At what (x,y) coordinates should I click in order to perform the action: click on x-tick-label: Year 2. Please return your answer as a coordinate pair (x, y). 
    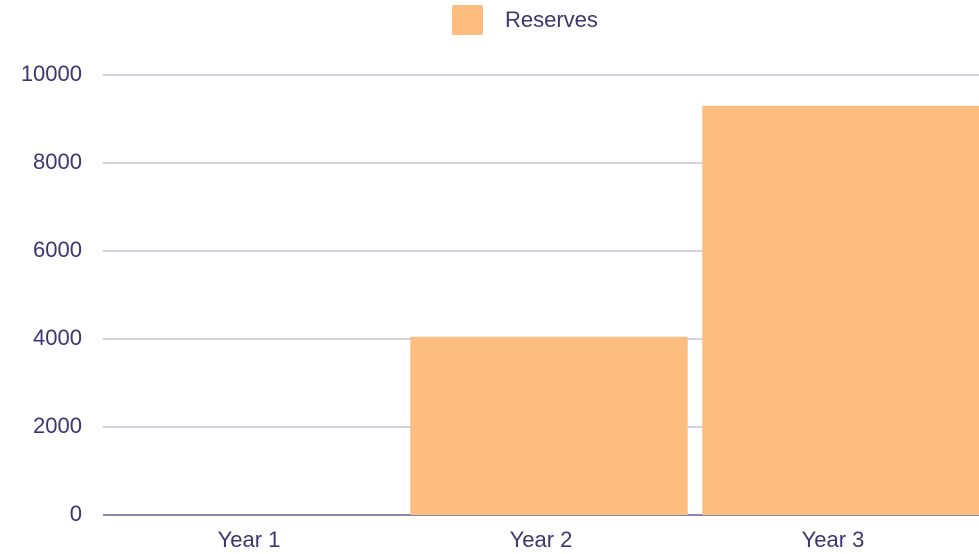
    Looking at the image, I should click on (541, 539).